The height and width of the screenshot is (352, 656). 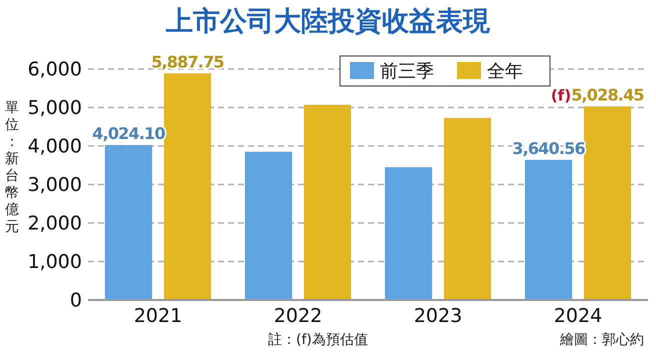 I want to click on legend-label: 前三季, so click(x=407, y=71).